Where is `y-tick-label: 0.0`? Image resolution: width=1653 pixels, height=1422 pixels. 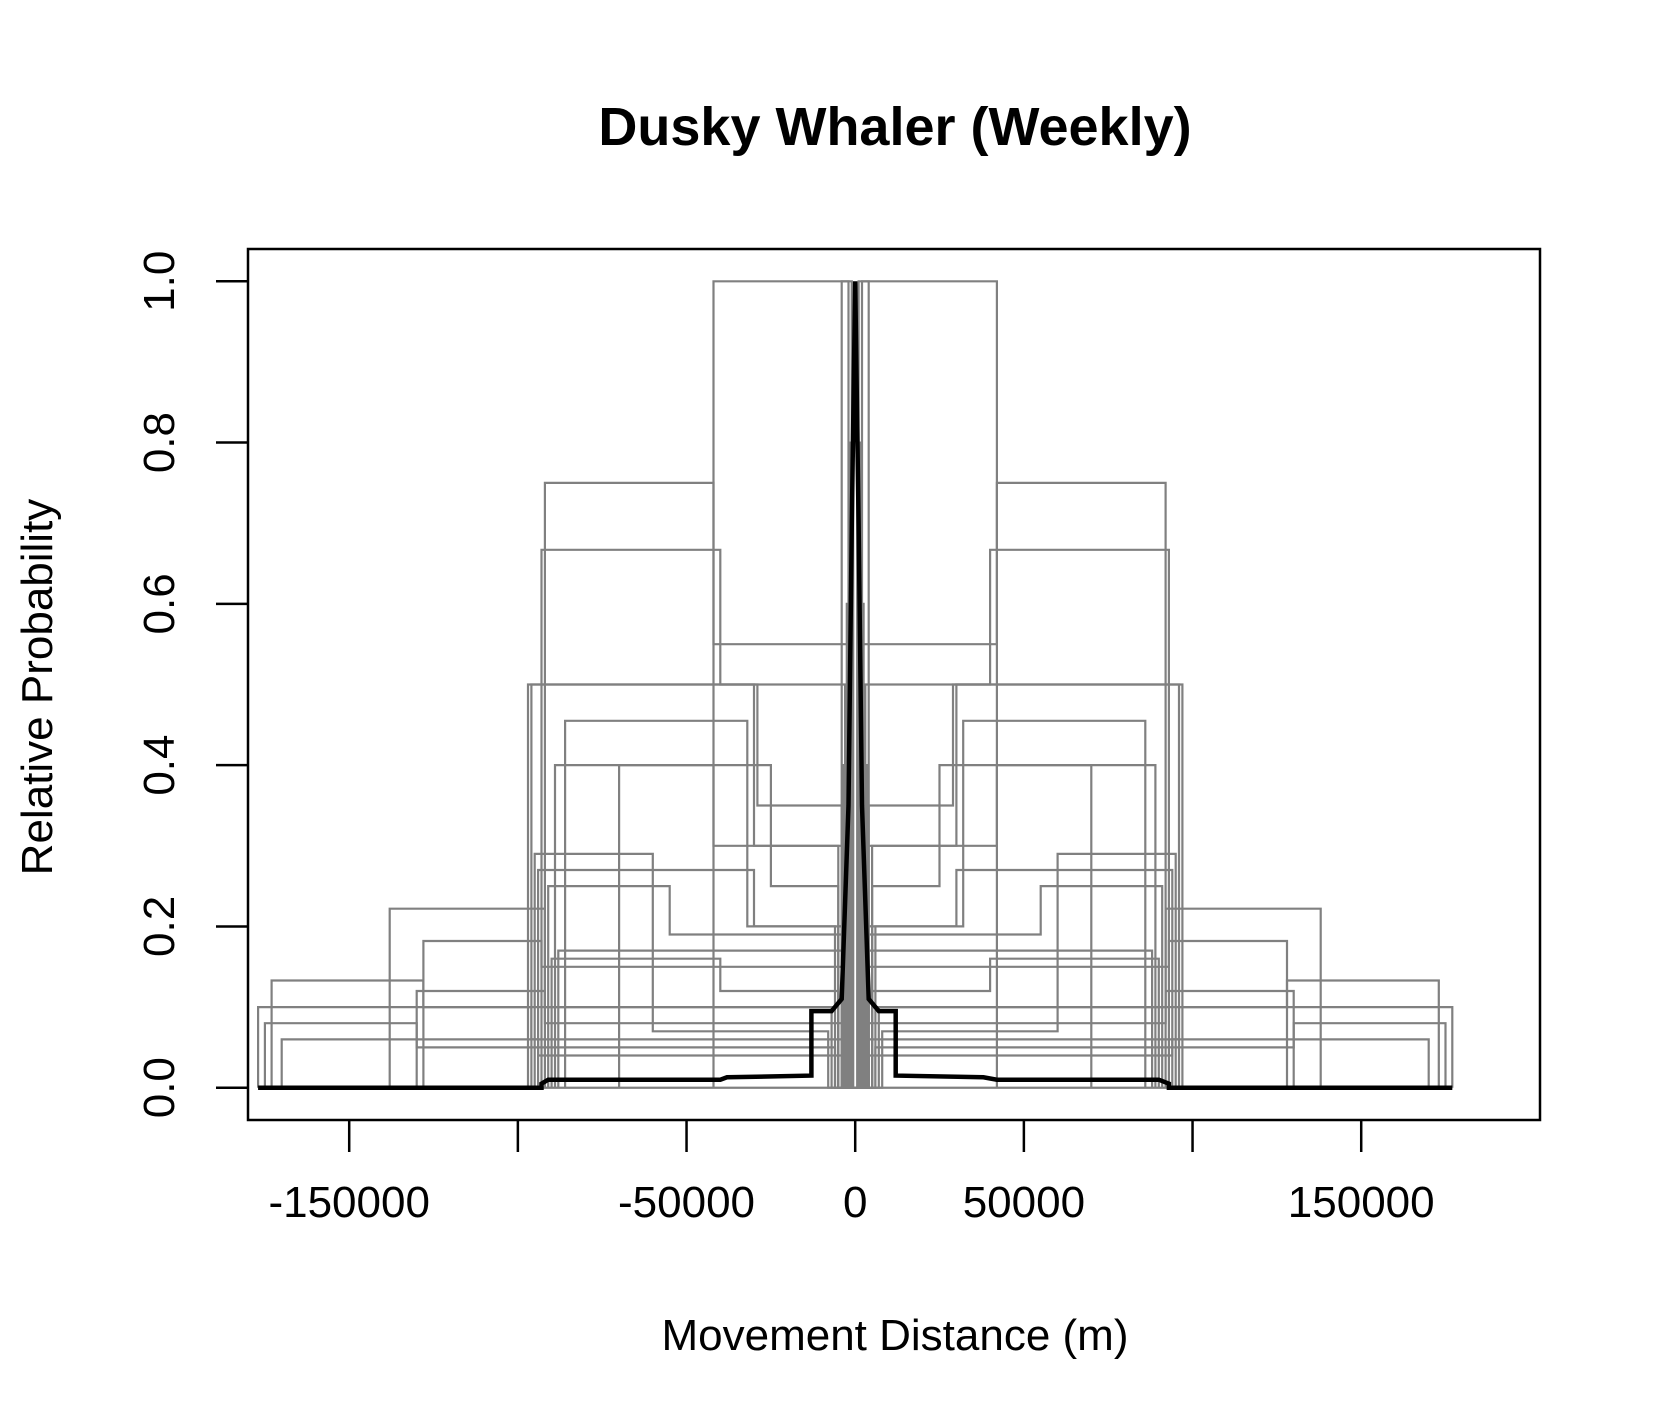
y-tick-label: 0.0 is located at coordinates (159, 1087).